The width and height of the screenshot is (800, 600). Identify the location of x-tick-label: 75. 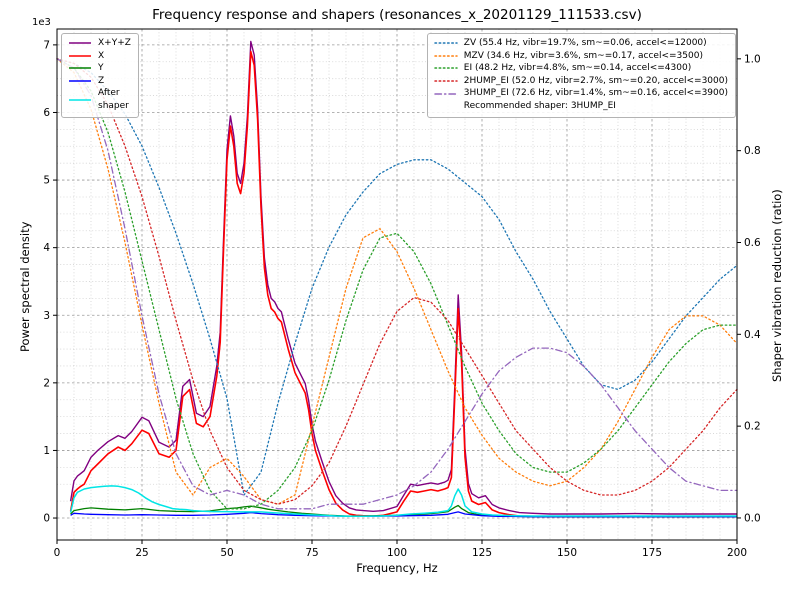
(311, 553).